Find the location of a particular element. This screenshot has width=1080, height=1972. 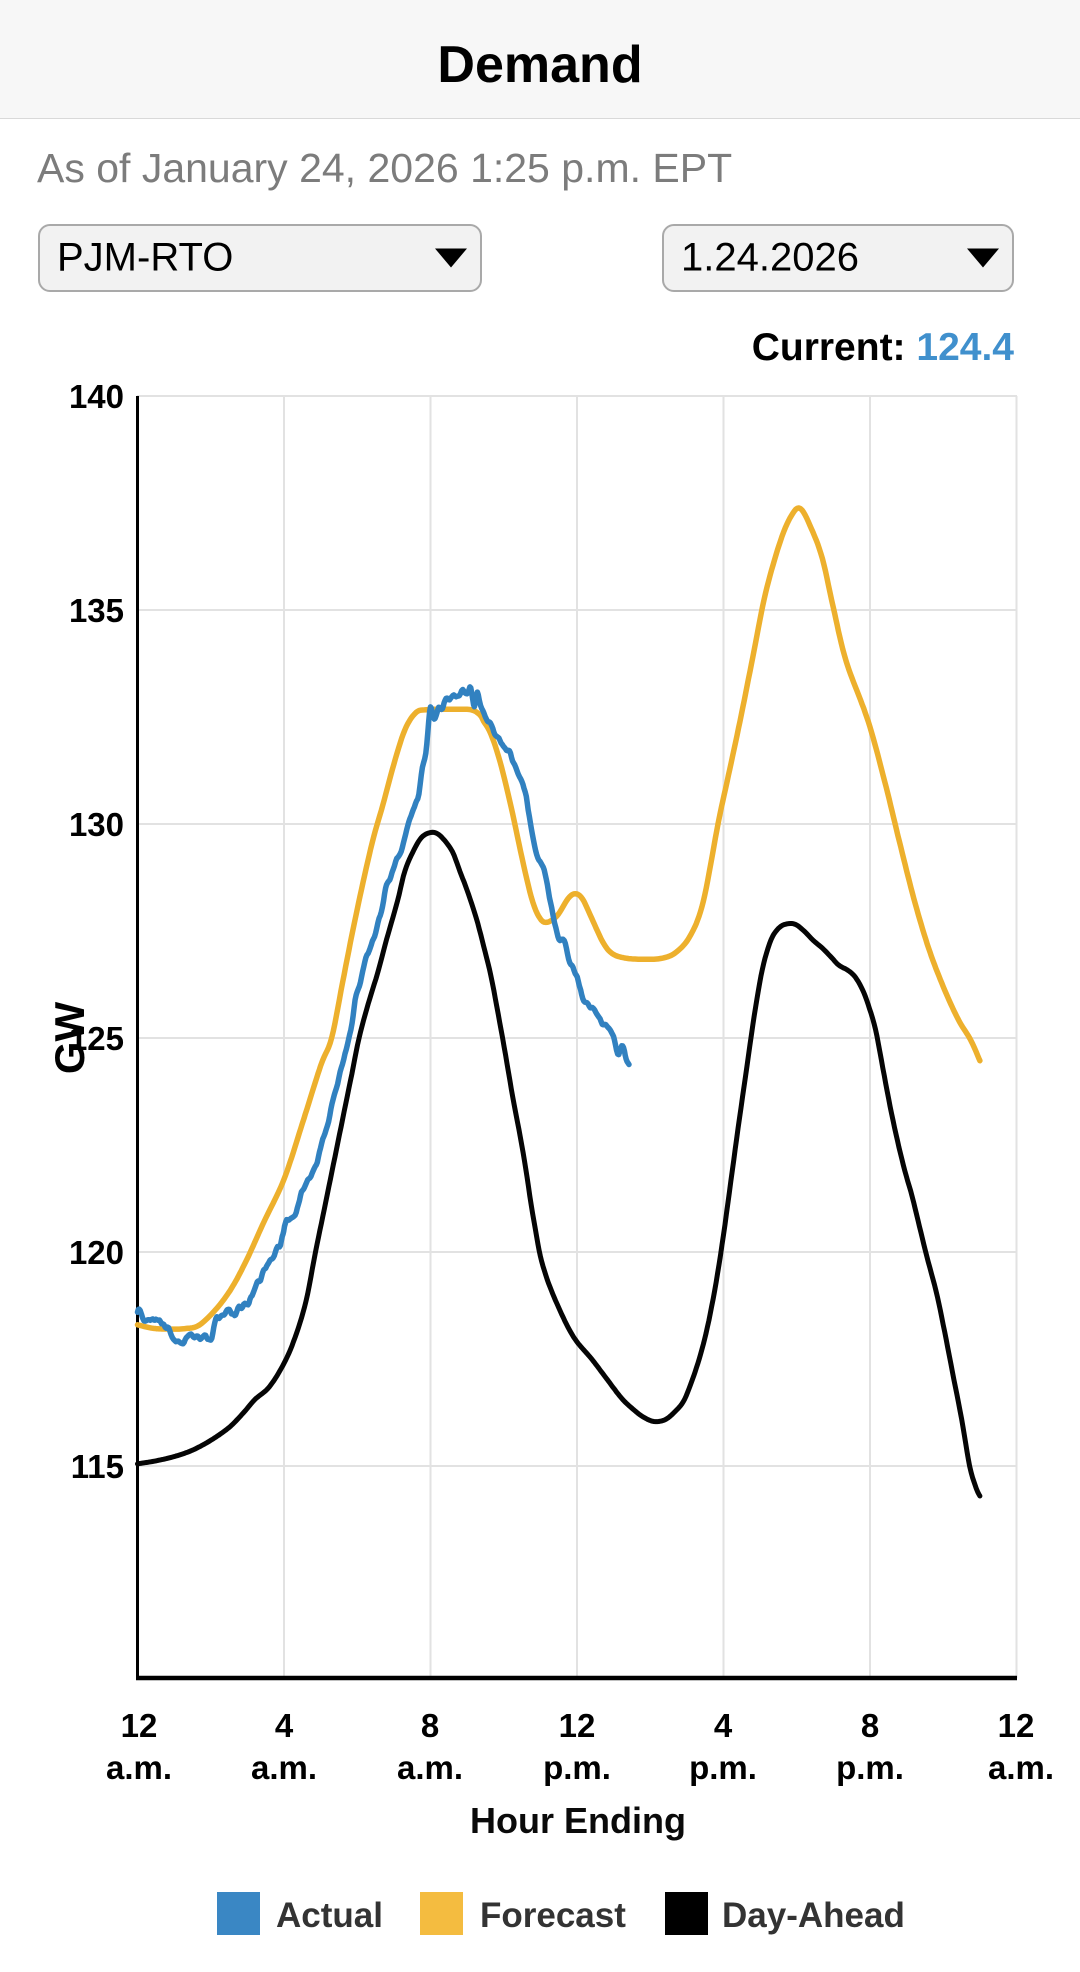

svg-text: 115 is located at coordinates (97, 1466).